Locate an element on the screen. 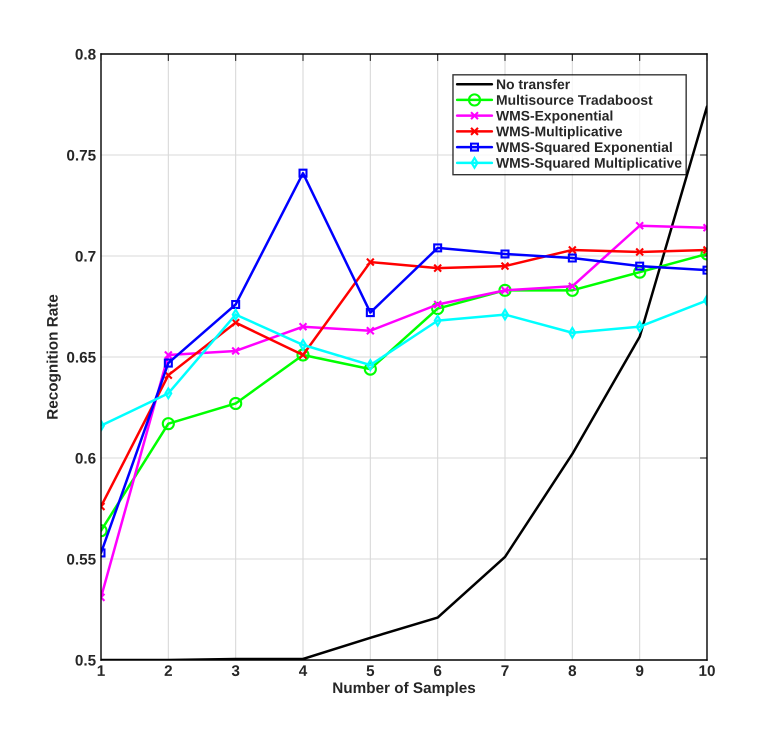 This screenshot has height=743, width=780. y-tick-label: 0.5 is located at coordinates (86, 660).